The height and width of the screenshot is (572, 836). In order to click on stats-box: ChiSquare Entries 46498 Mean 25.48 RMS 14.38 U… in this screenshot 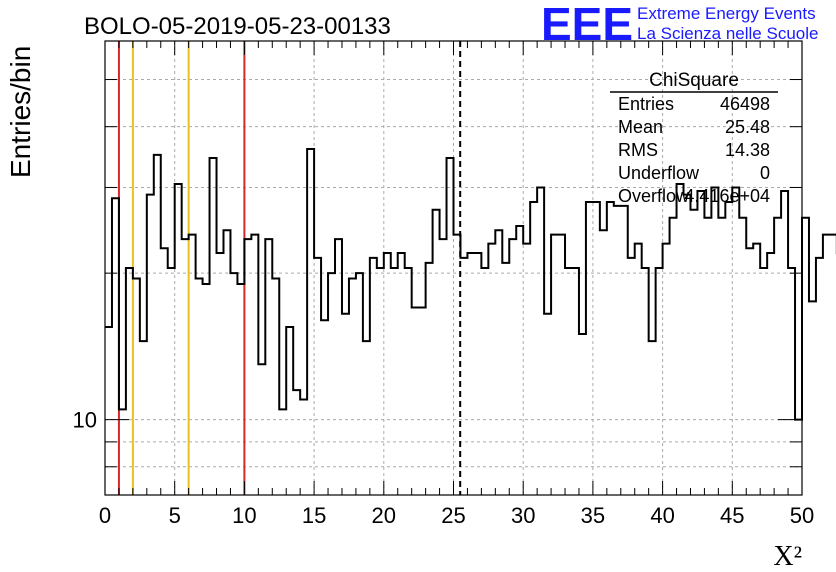, I will do `click(694, 138)`.